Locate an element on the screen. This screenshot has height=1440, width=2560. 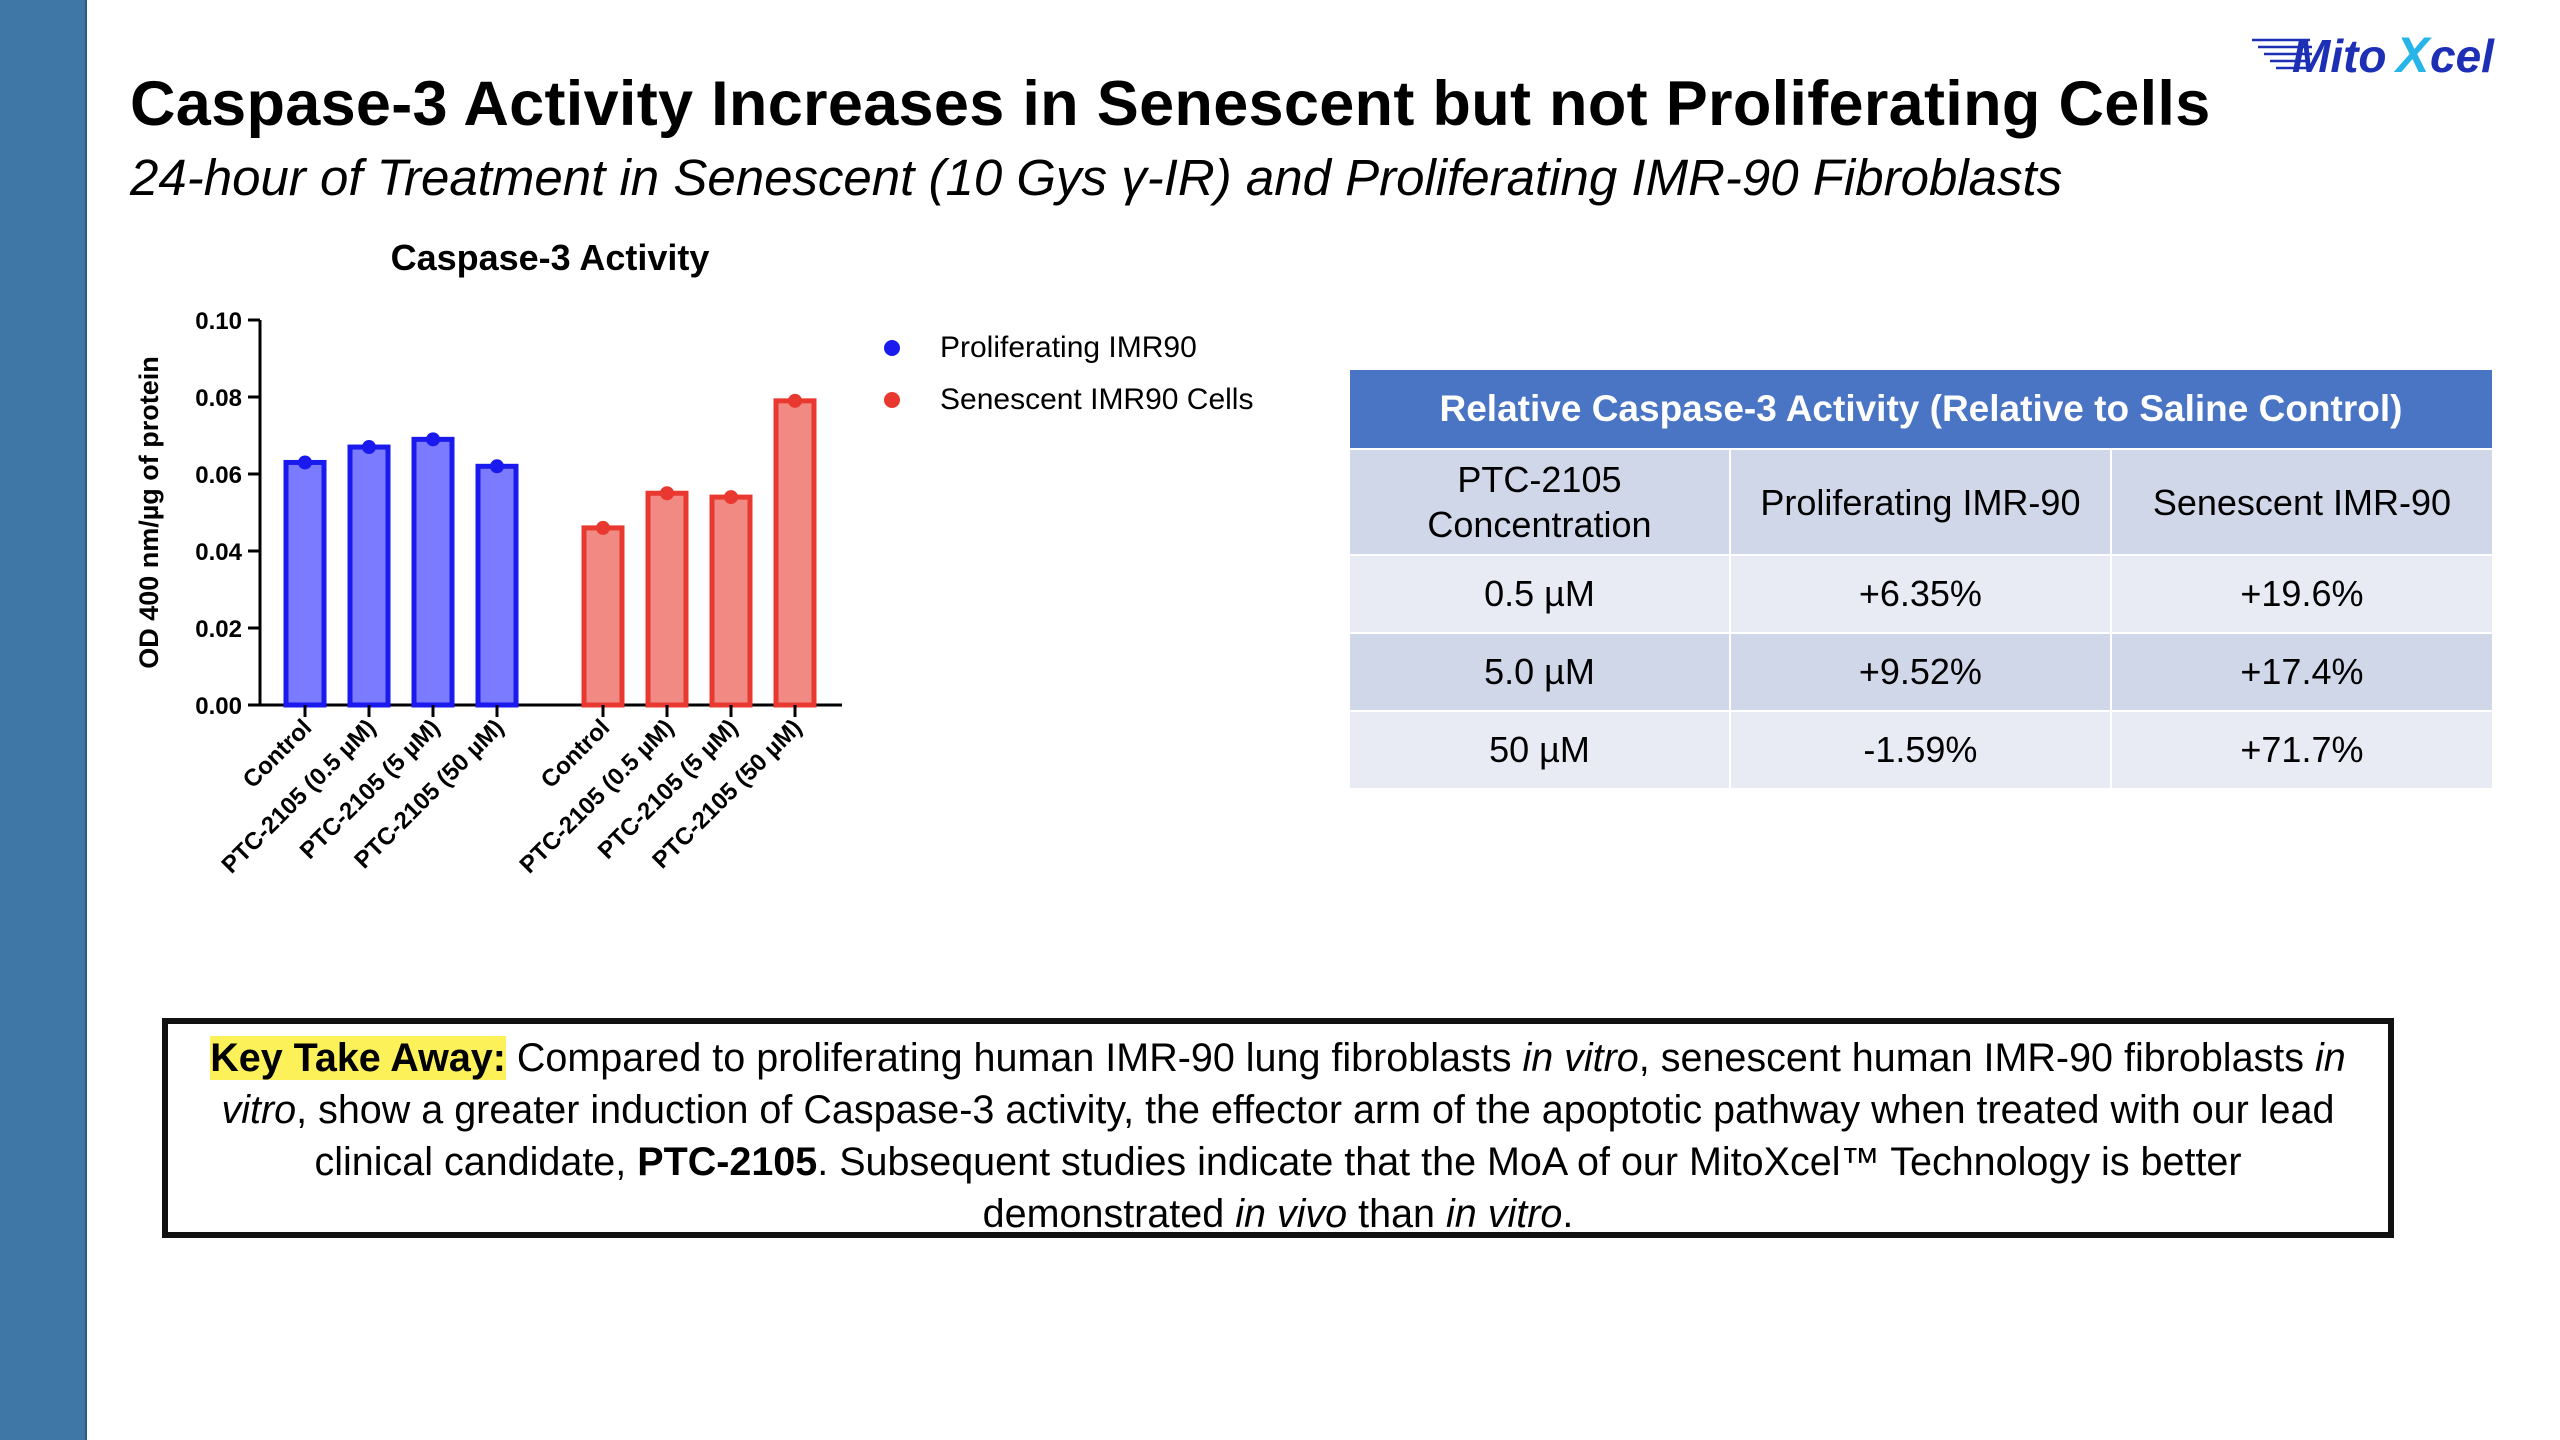
column-header-concentration: PTC-2105 Concentration is located at coordinates (1539, 502).